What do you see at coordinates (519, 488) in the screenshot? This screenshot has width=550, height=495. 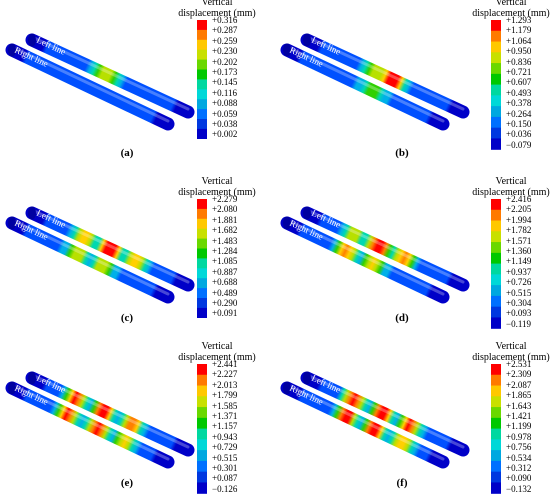 I see `legend-value: −0.132` at bounding box center [519, 488].